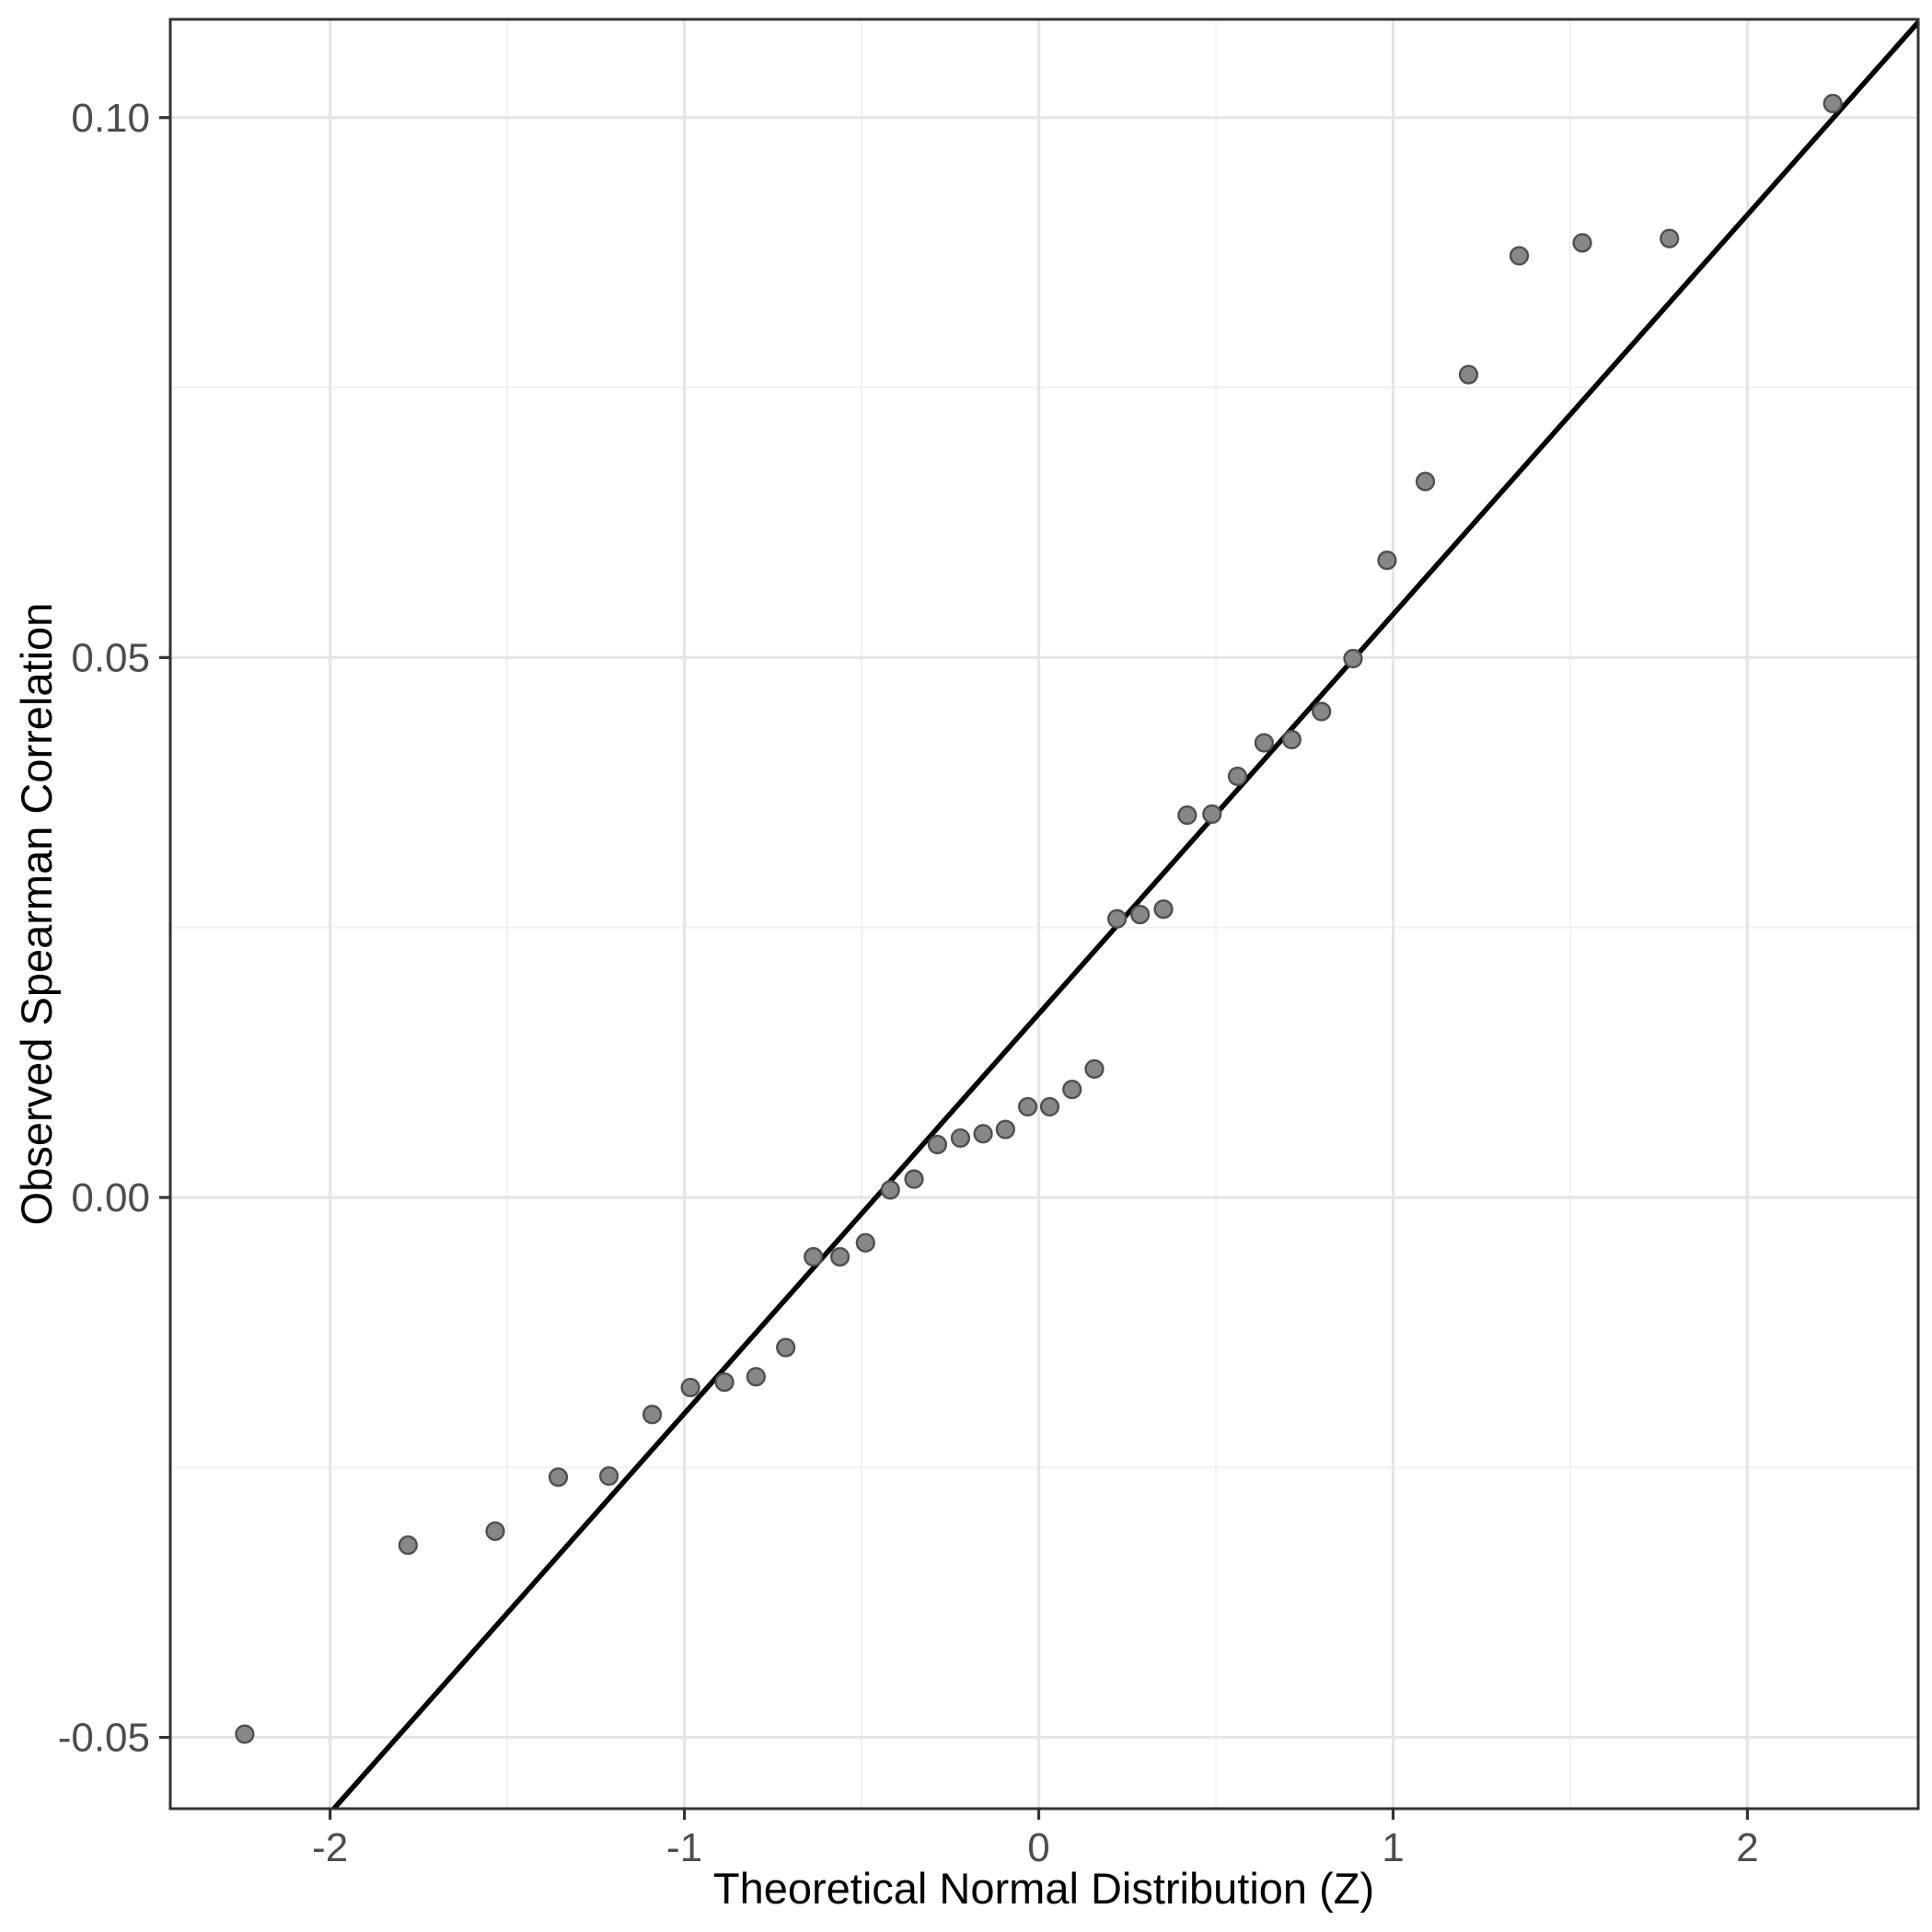  What do you see at coordinates (1038, 1848) in the screenshot?
I see `x-tick-label: 0` at bounding box center [1038, 1848].